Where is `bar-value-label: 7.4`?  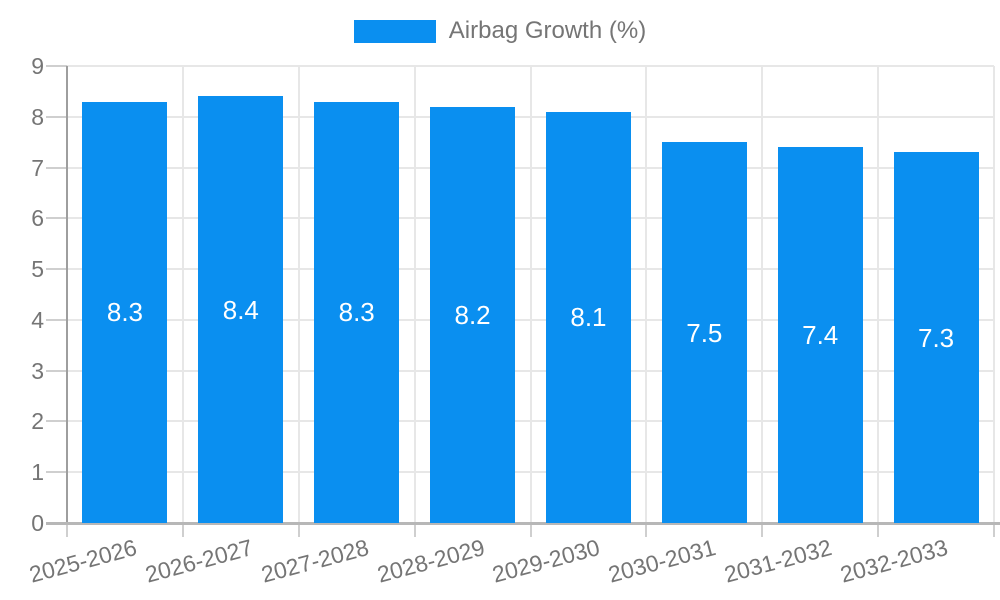
bar-value-label: 7.4 is located at coordinates (820, 335).